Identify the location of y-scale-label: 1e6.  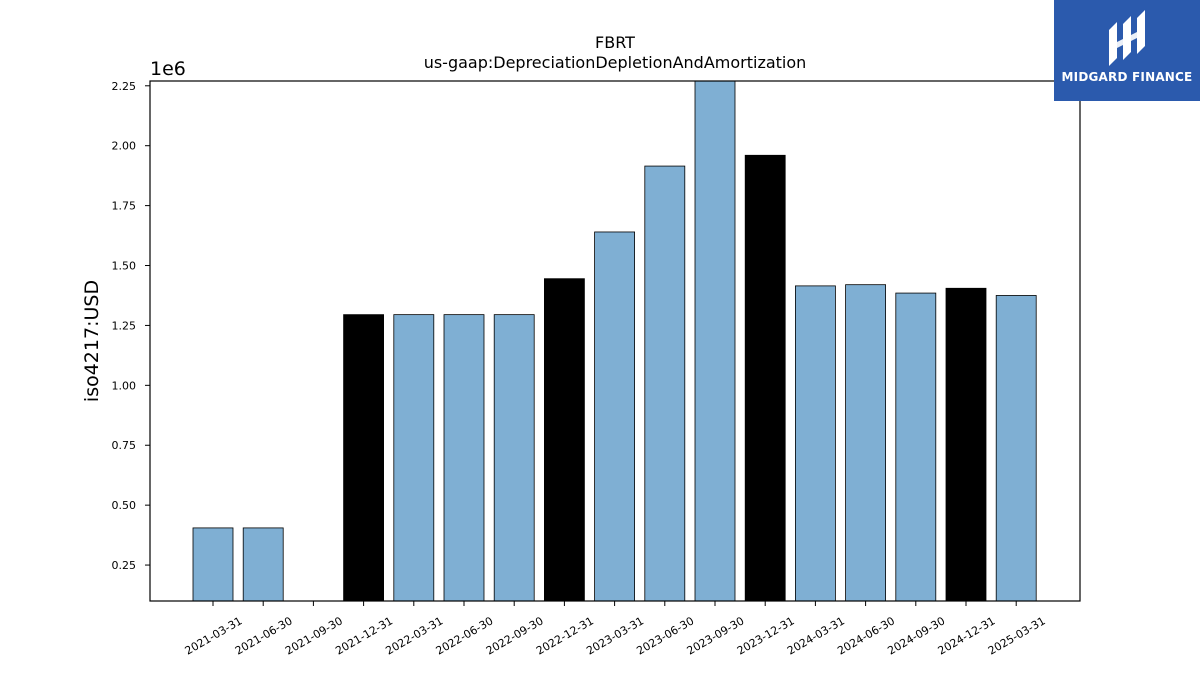
(168, 69).